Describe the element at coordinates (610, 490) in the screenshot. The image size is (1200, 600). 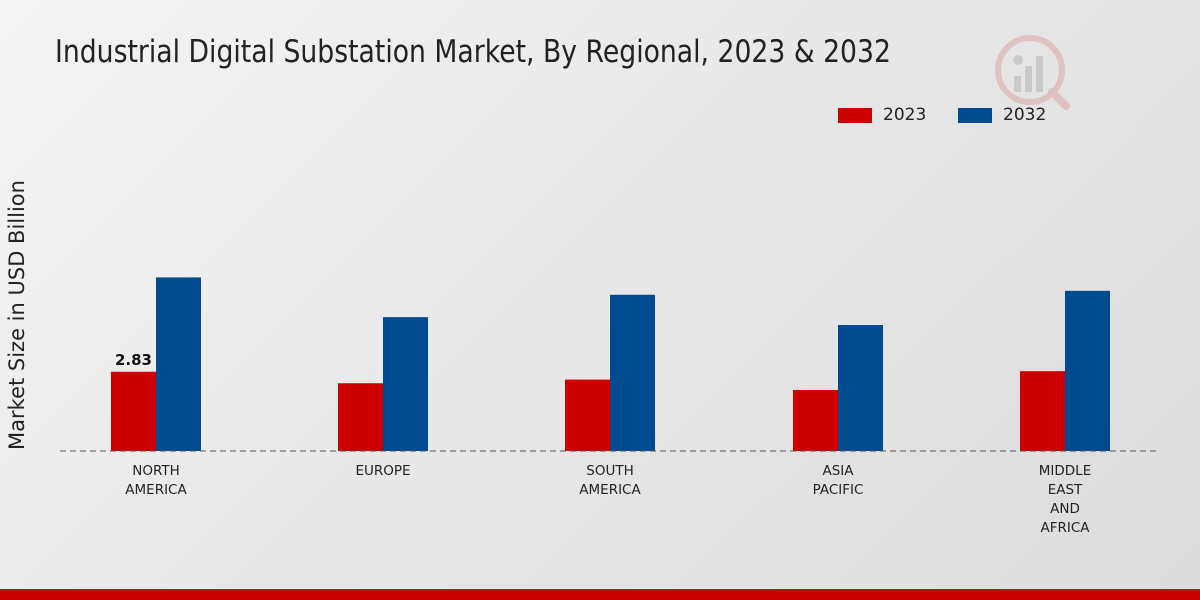
I see `x-tick-label-2-1: AMERICA` at that location.